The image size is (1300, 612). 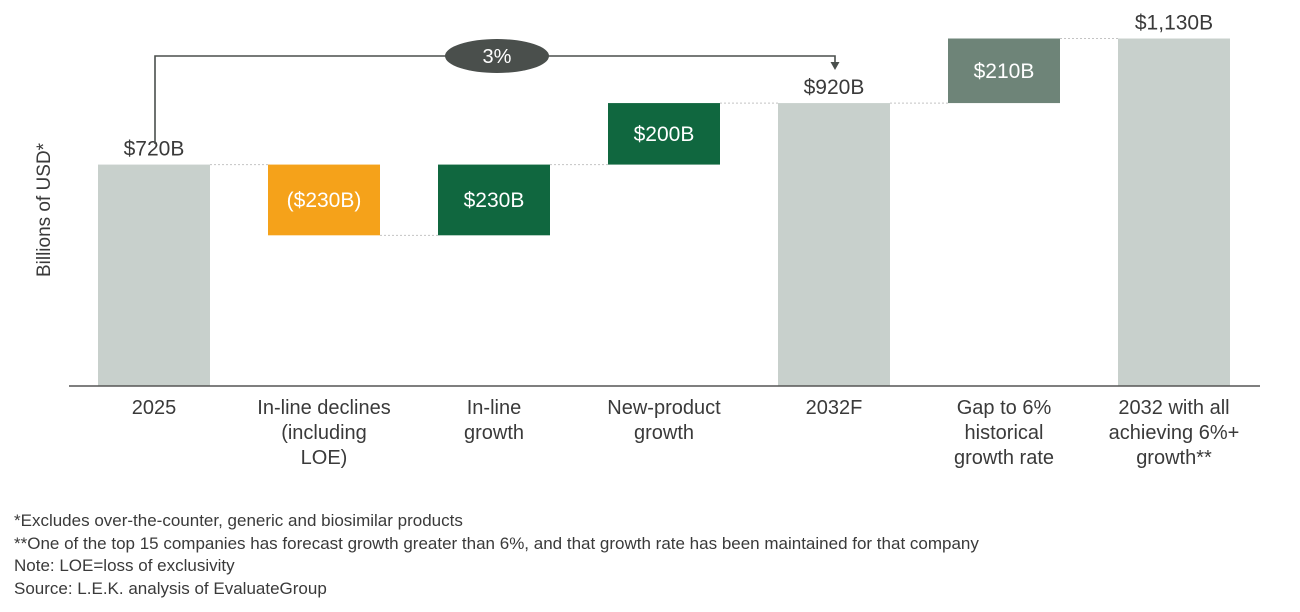 What do you see at coordinates (1173, 408) in the screenshot?
I see `category-label-7: 2032 with all` at bounding box center [1173, 408].